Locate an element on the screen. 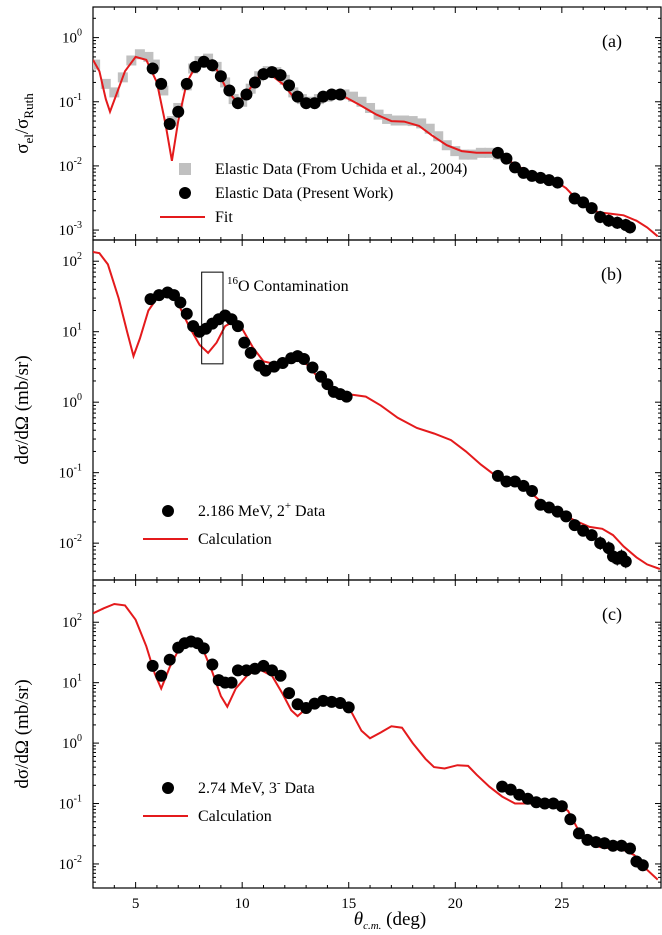  y-tick-label: 10⁻³ is located at coordinates (70, 229).